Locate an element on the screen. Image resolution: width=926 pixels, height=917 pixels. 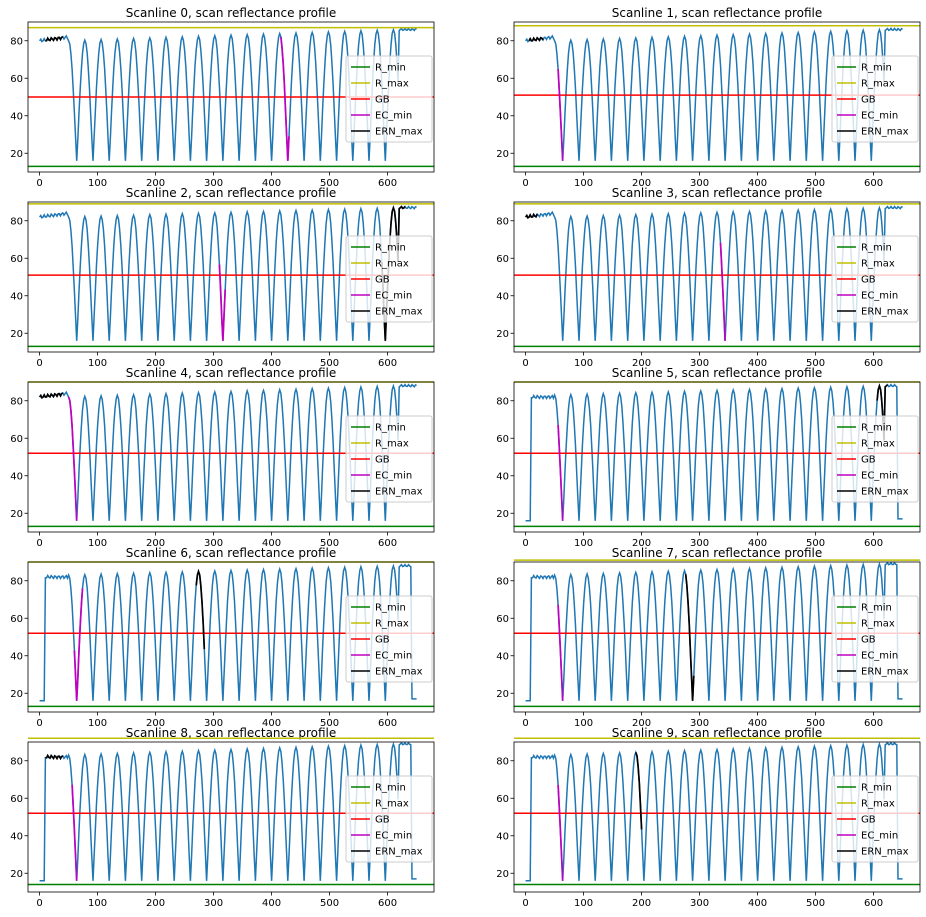
x-tick-label: 100 is located at coordinates (97, 183).